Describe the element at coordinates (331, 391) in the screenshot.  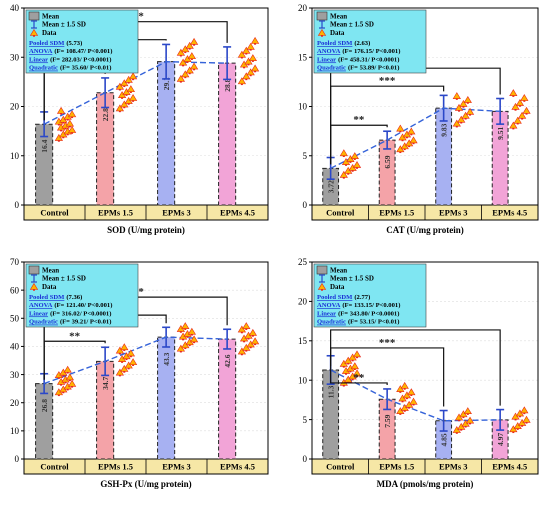
I see `bar-value-label: 11.3` at that location.